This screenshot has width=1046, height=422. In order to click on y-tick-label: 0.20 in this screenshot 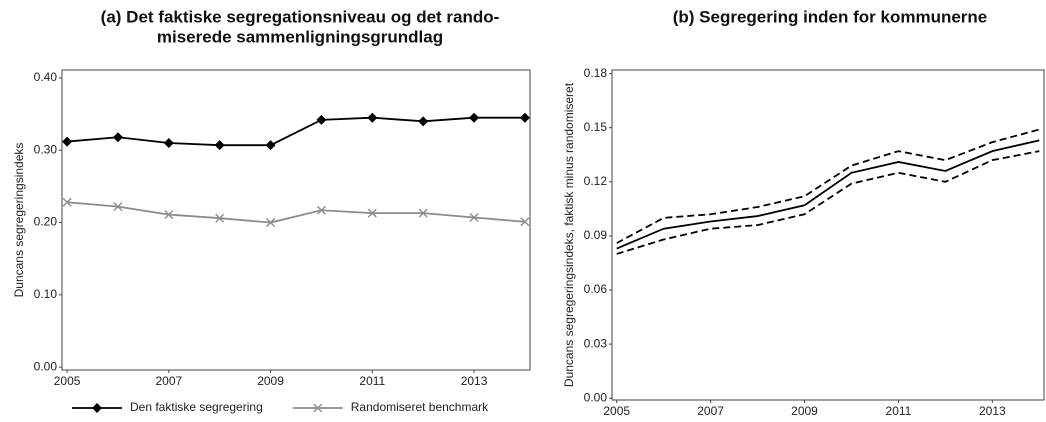, I will do `click(46, 222)`.